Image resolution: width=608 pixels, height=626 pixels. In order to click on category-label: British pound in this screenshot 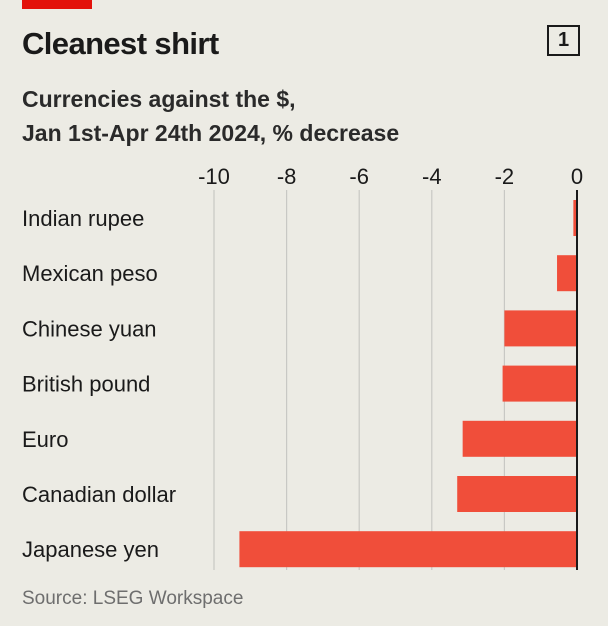, I will do `click(86, 384)`.